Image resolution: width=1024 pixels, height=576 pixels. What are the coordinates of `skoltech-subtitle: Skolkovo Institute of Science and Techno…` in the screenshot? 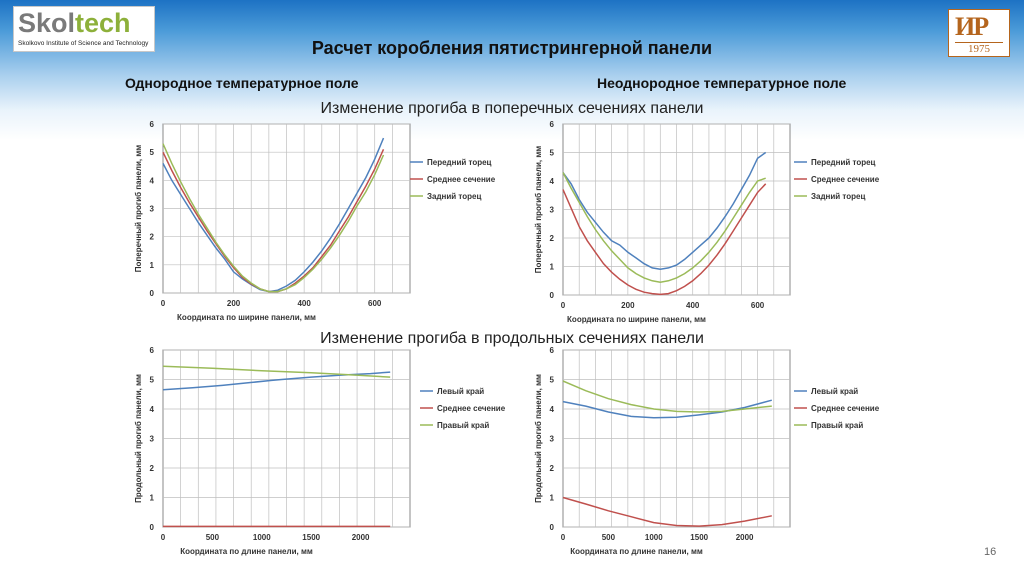 It's located at (83, 43).